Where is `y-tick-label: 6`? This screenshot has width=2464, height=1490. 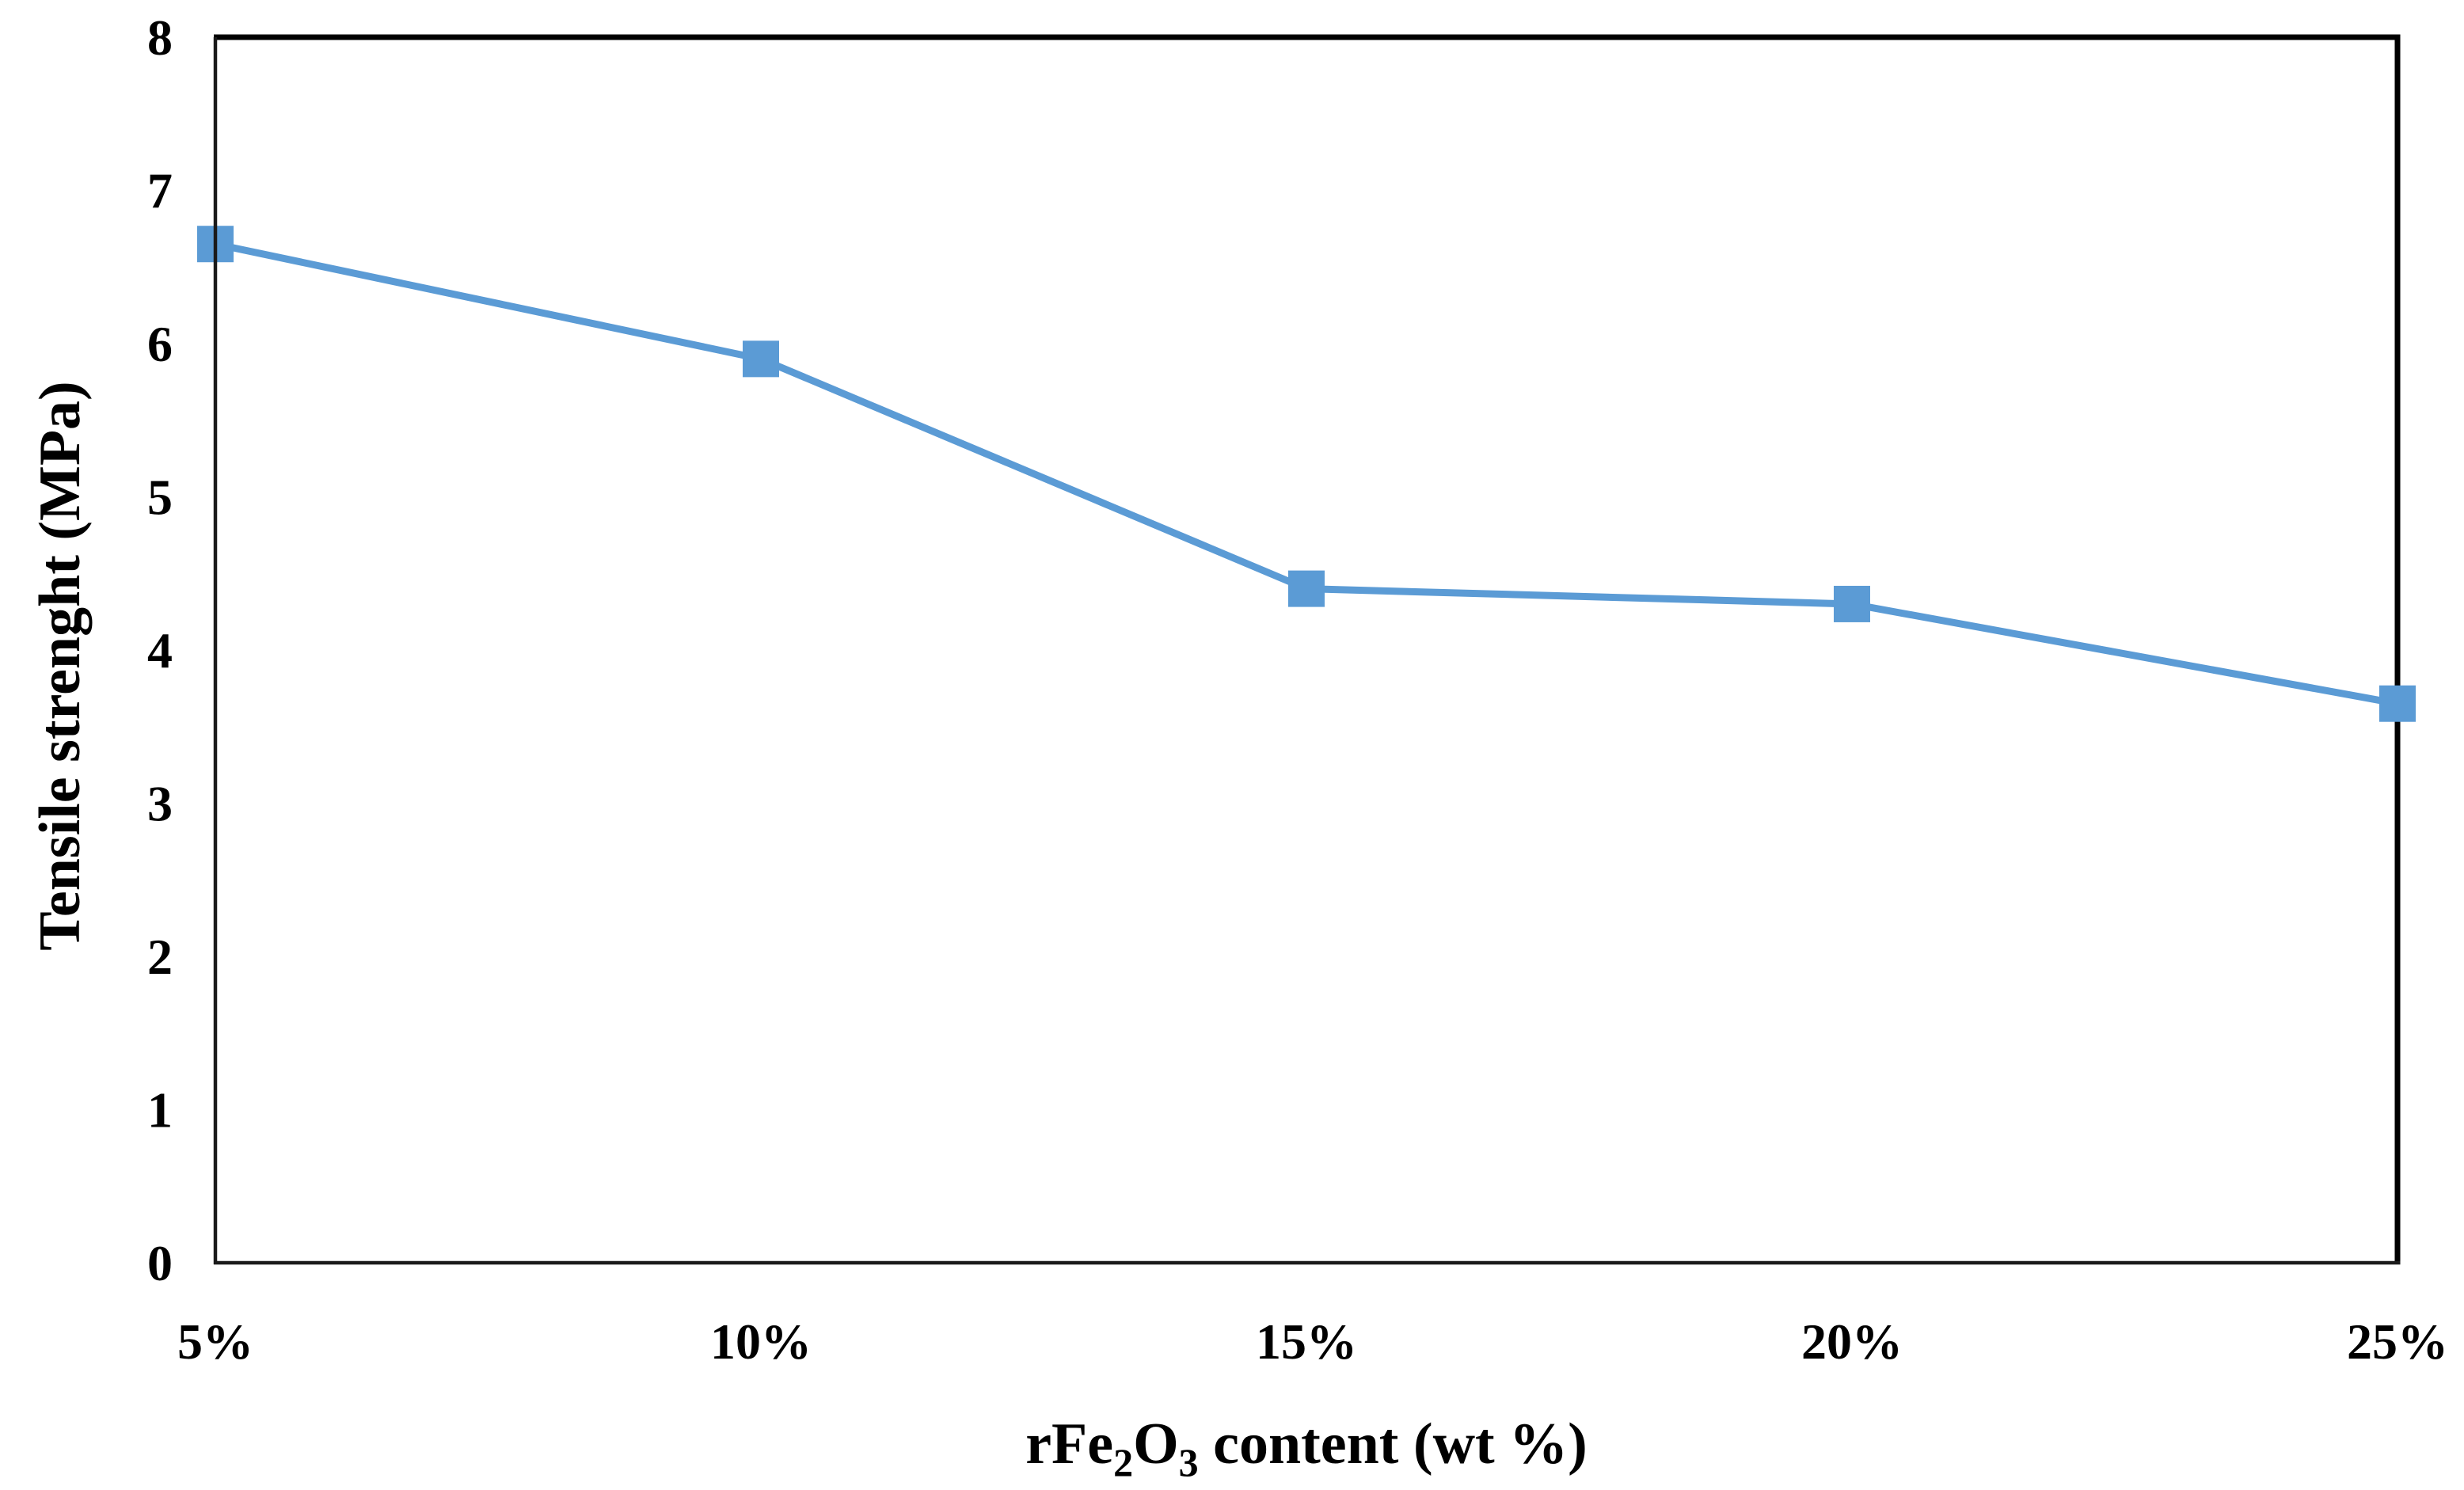
y-tick-label: 6 is located at coordinates (160, 344).